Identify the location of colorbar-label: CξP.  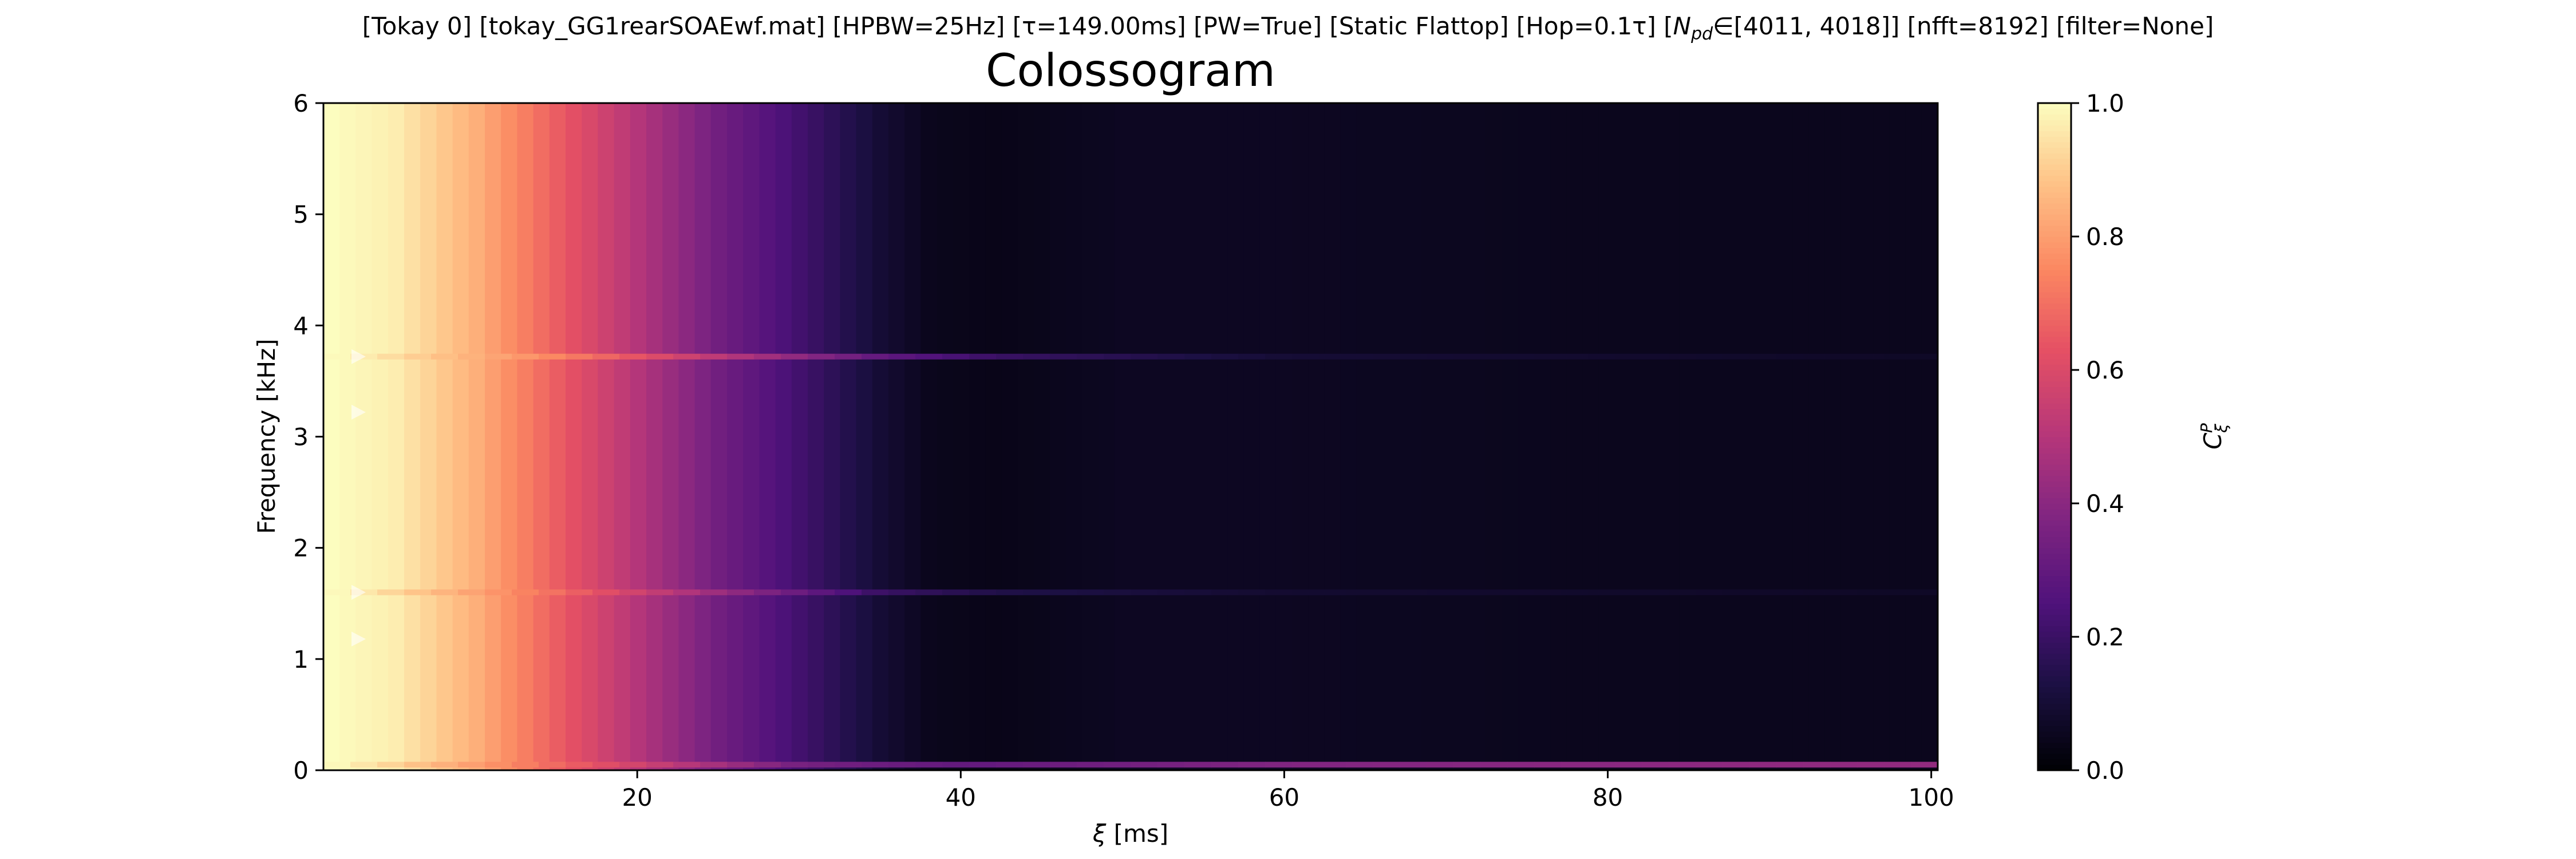
(2214, 436).